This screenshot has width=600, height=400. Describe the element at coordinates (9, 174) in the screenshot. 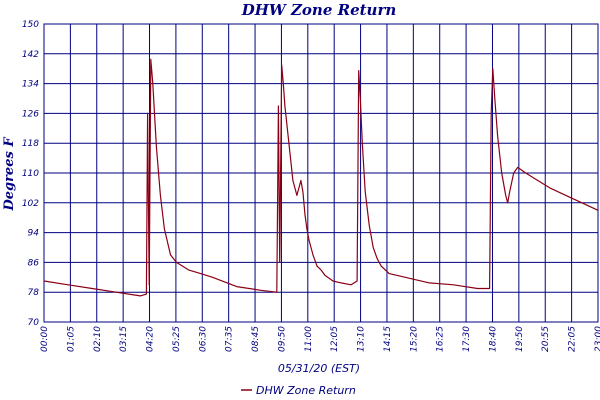

I see `y-axis-label: Degrees F` at that location.